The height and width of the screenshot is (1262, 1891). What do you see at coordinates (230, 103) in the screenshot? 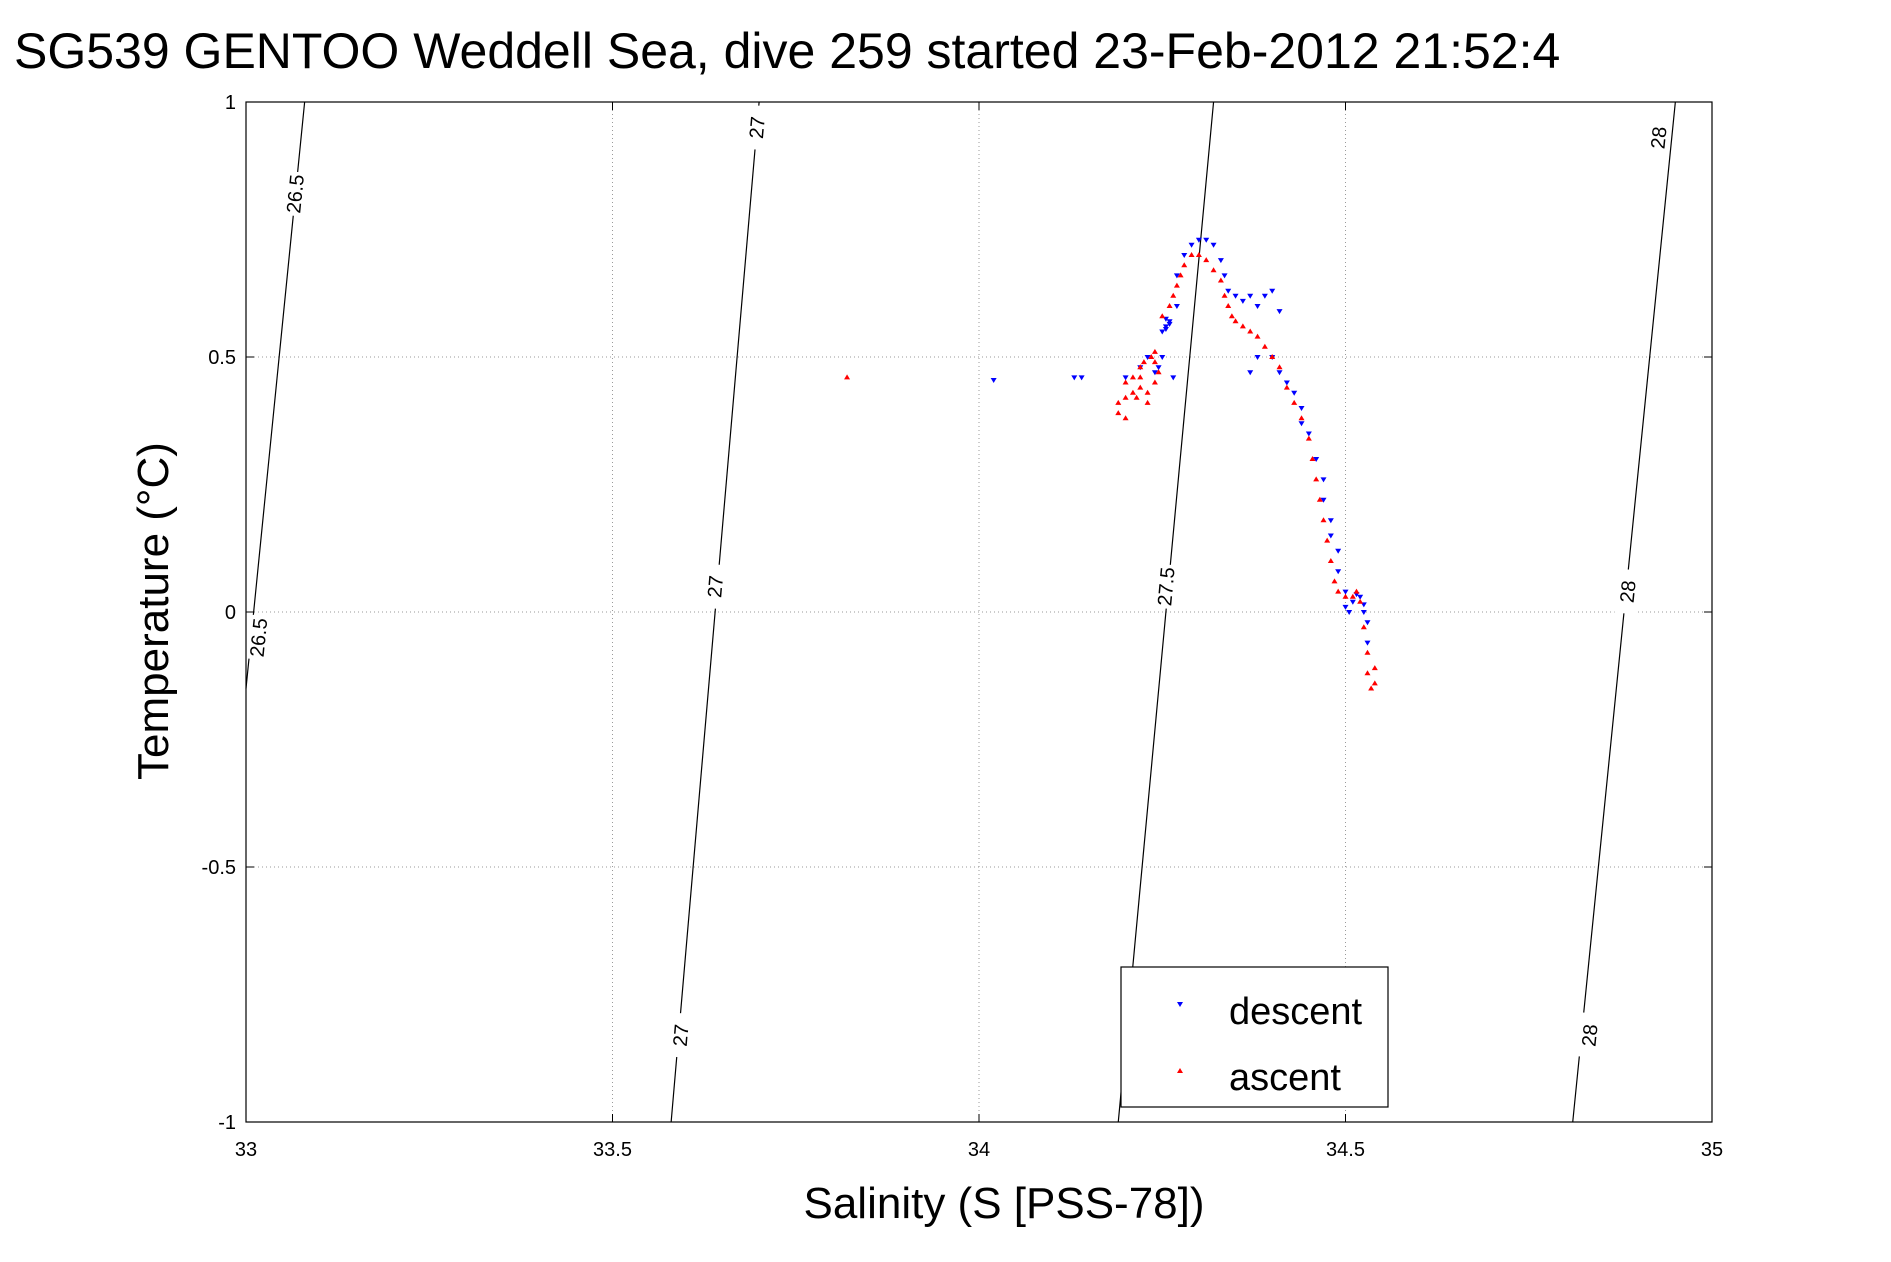
I see `y-tick-label: 1` at bounding box center [230, 103].